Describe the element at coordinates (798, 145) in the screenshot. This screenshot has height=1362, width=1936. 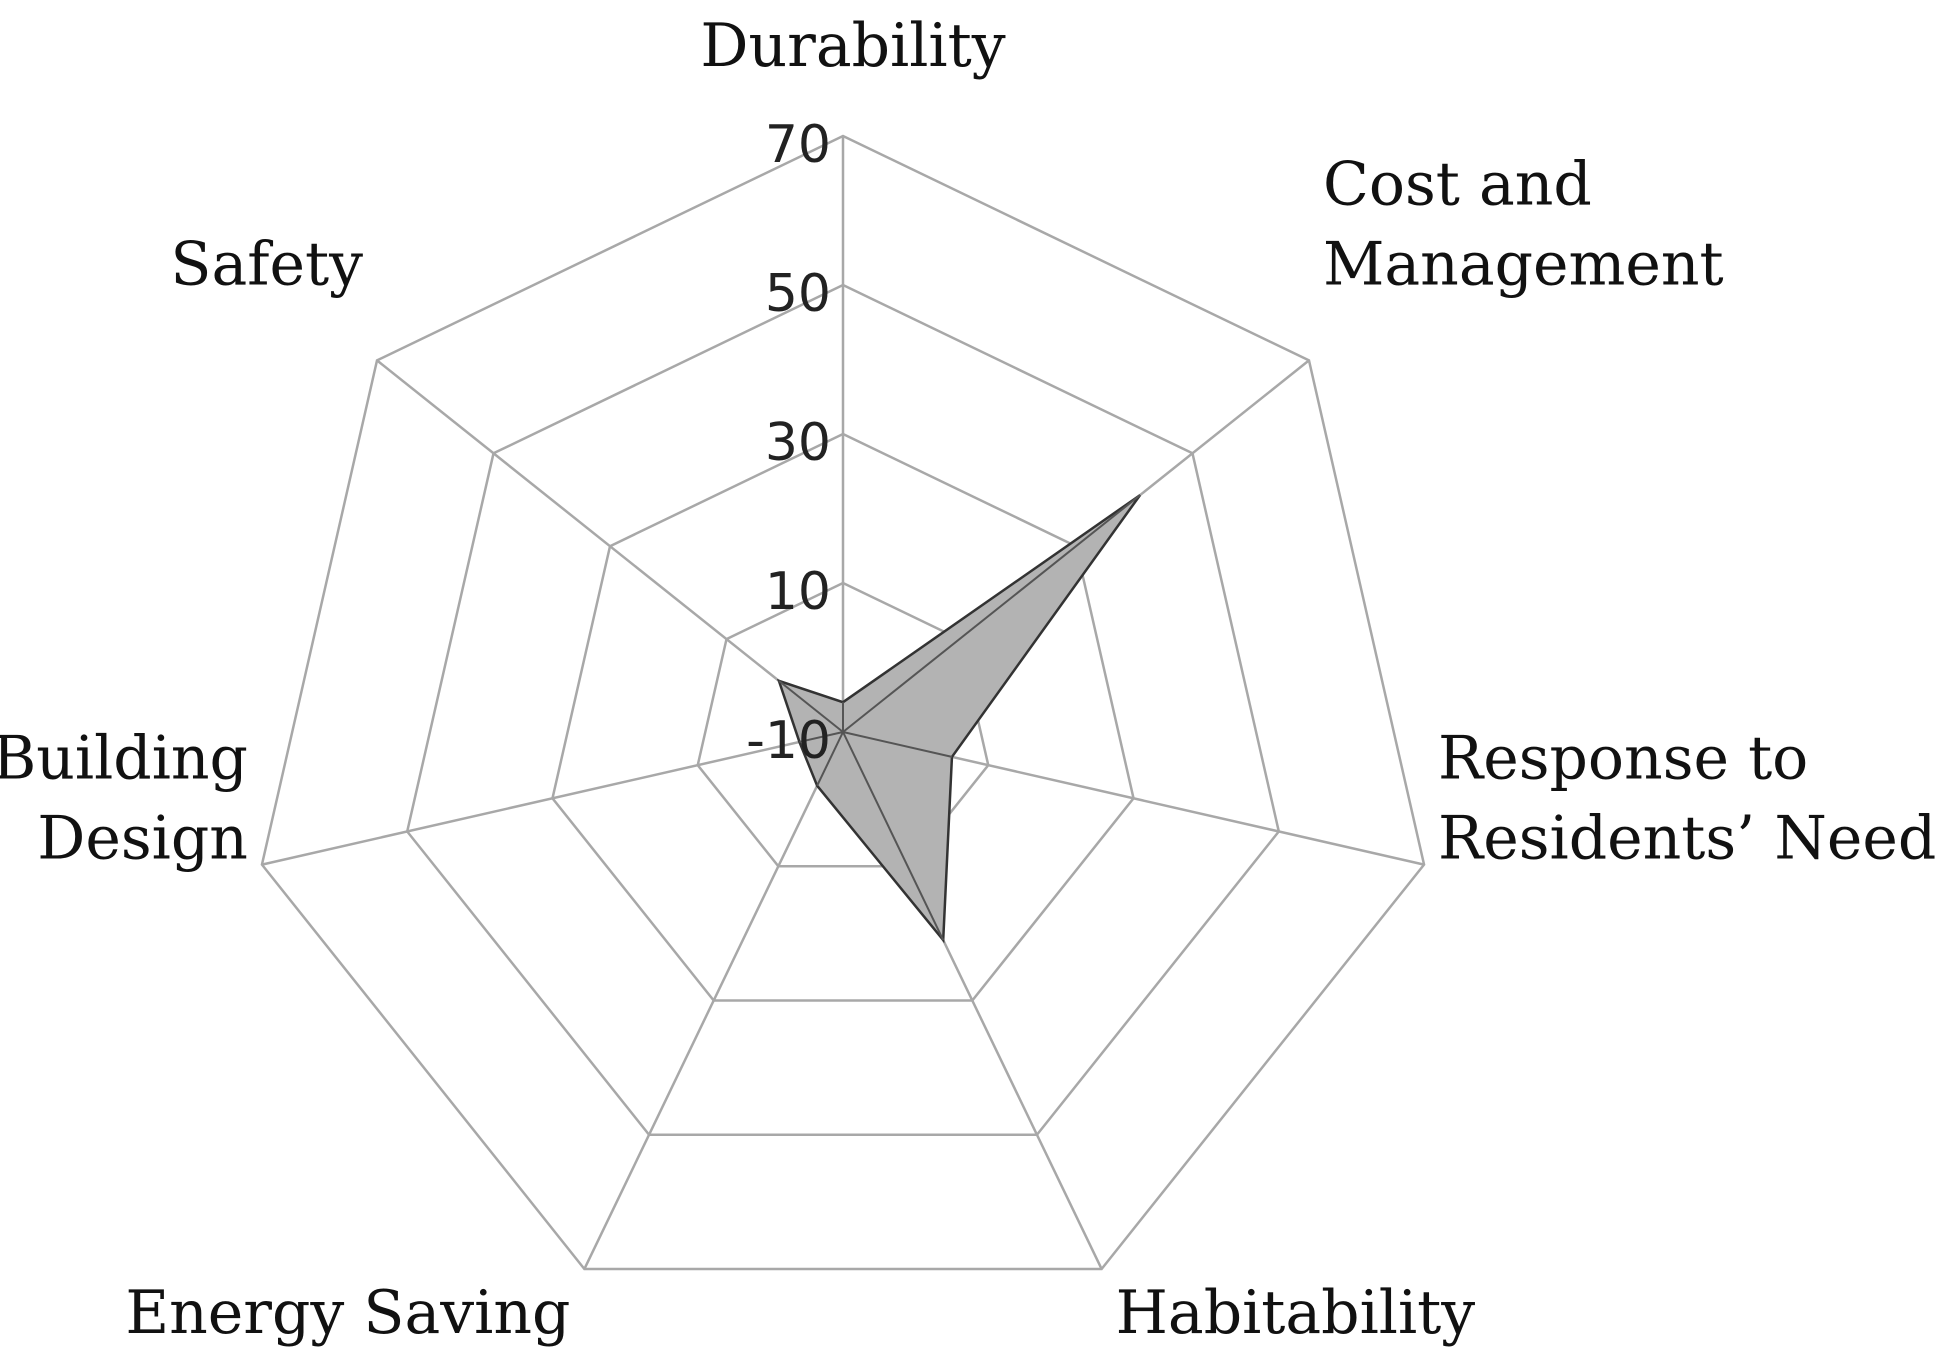
I see `tick-label: 70` at that location.